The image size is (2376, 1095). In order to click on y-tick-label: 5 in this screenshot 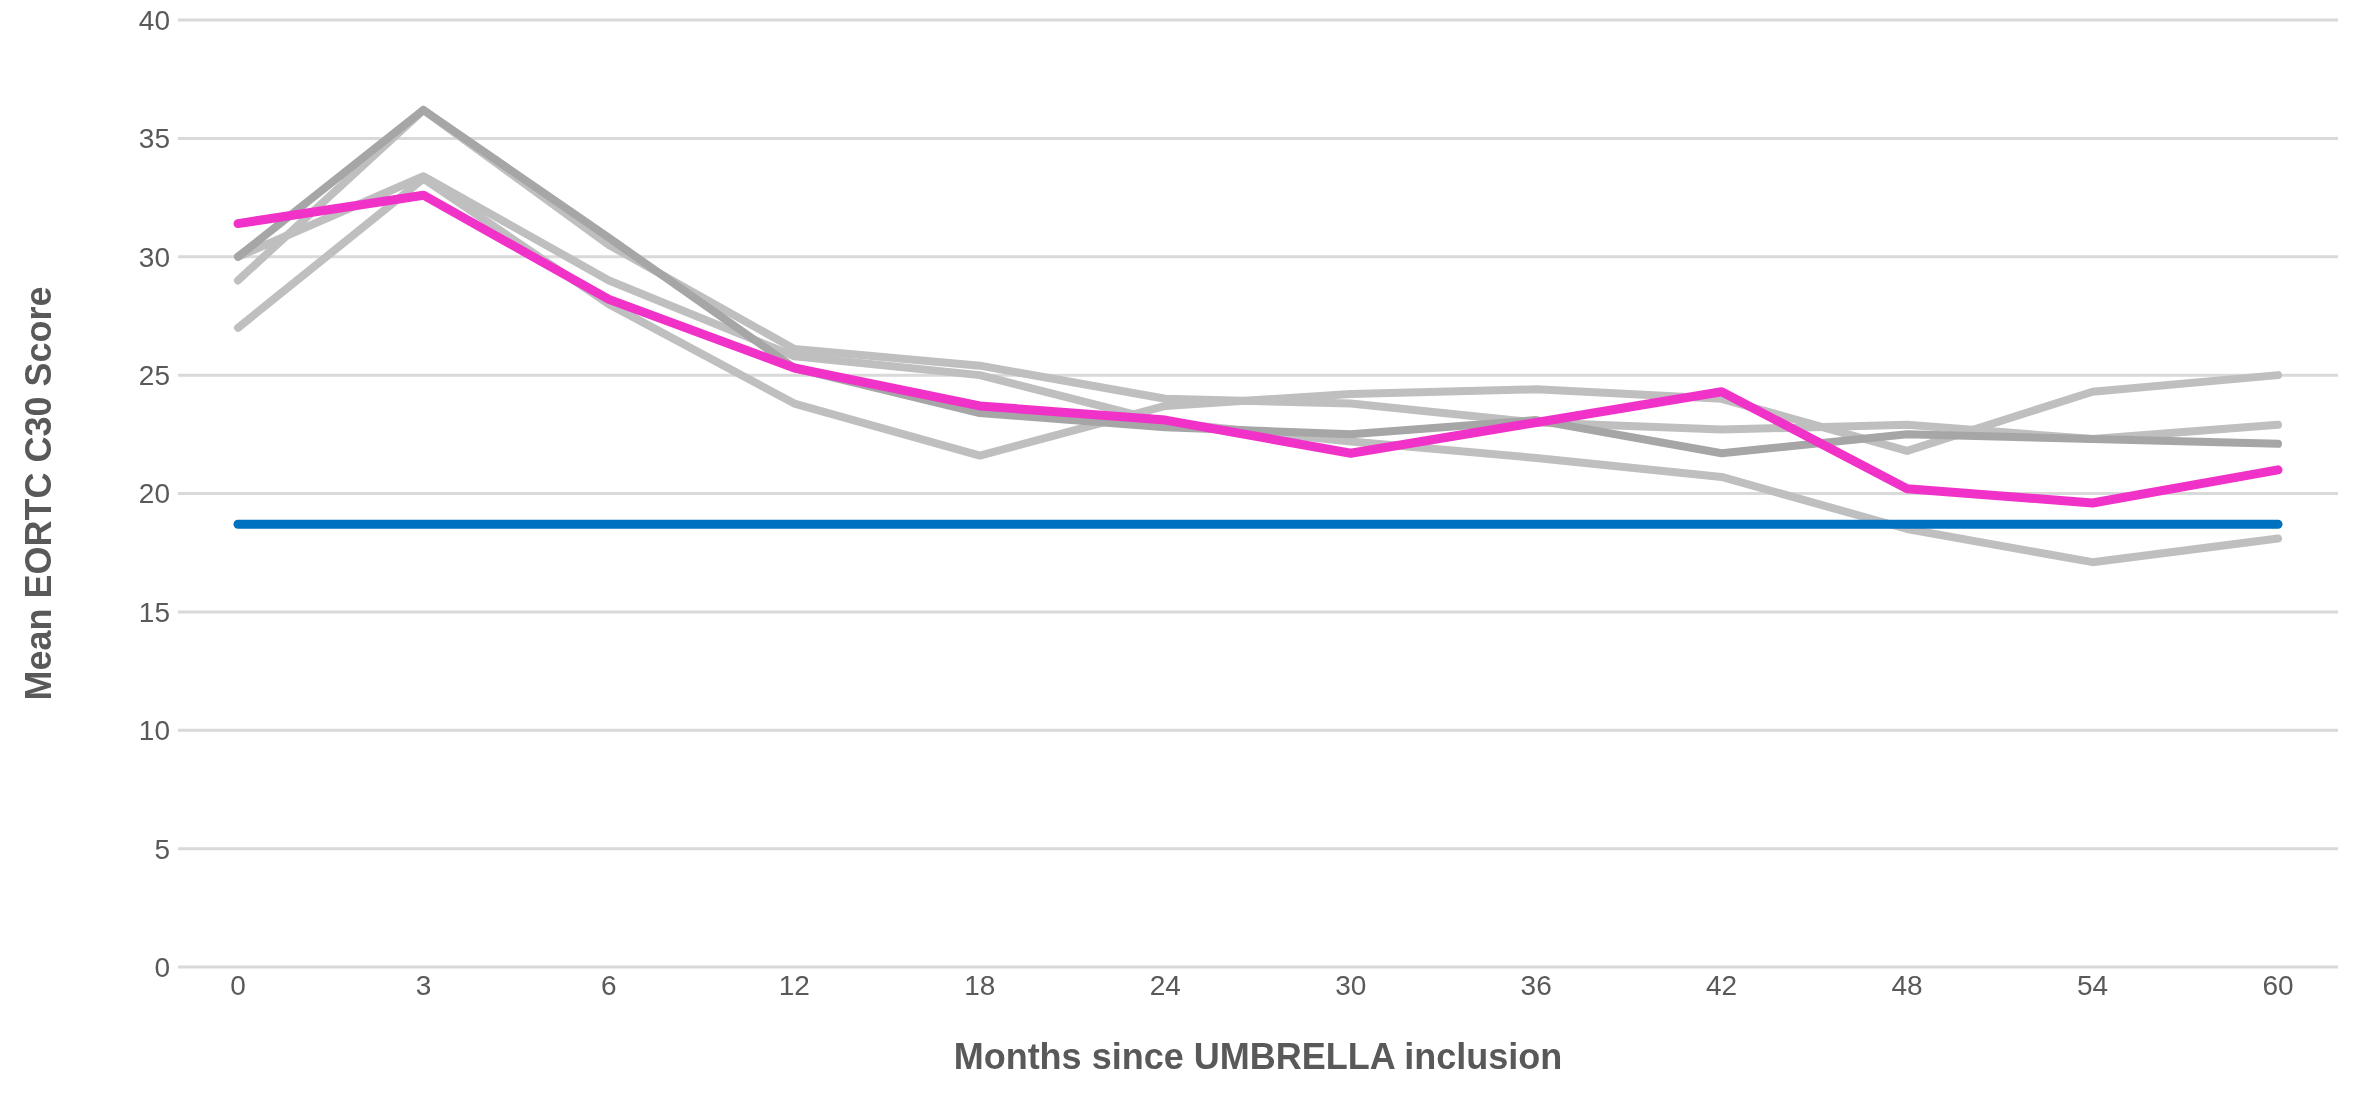, I will do `click(162, 849)`.